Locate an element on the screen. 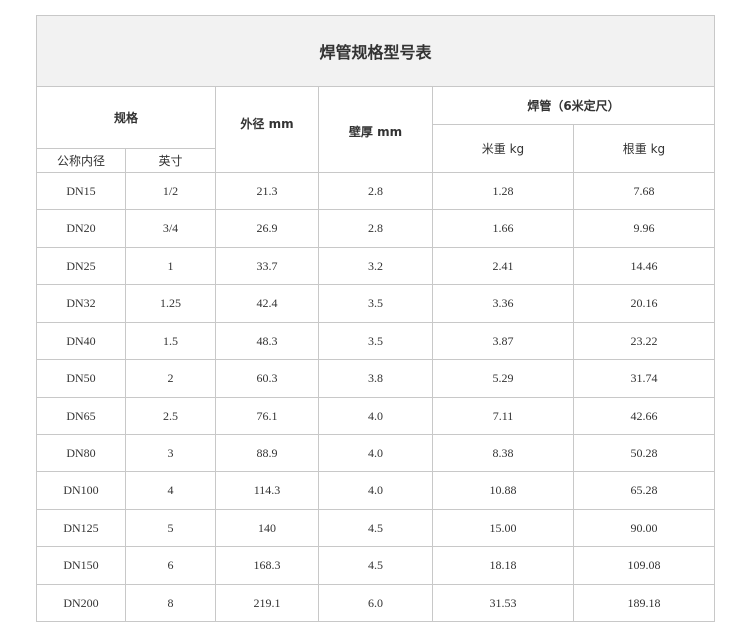 This screenshot has height=642, width=750. table-cell: 3 is located at coordinates (170, 453).